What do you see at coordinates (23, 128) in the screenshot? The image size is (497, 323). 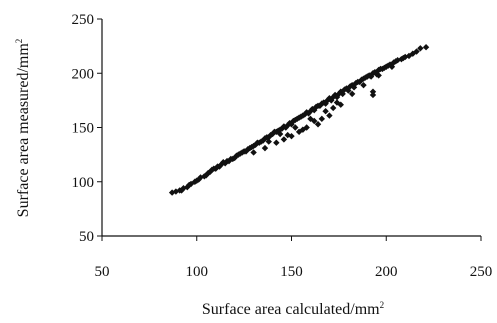 I see `y-axis-title: Surface area measured/mm2` at bounding box center [23, 128].